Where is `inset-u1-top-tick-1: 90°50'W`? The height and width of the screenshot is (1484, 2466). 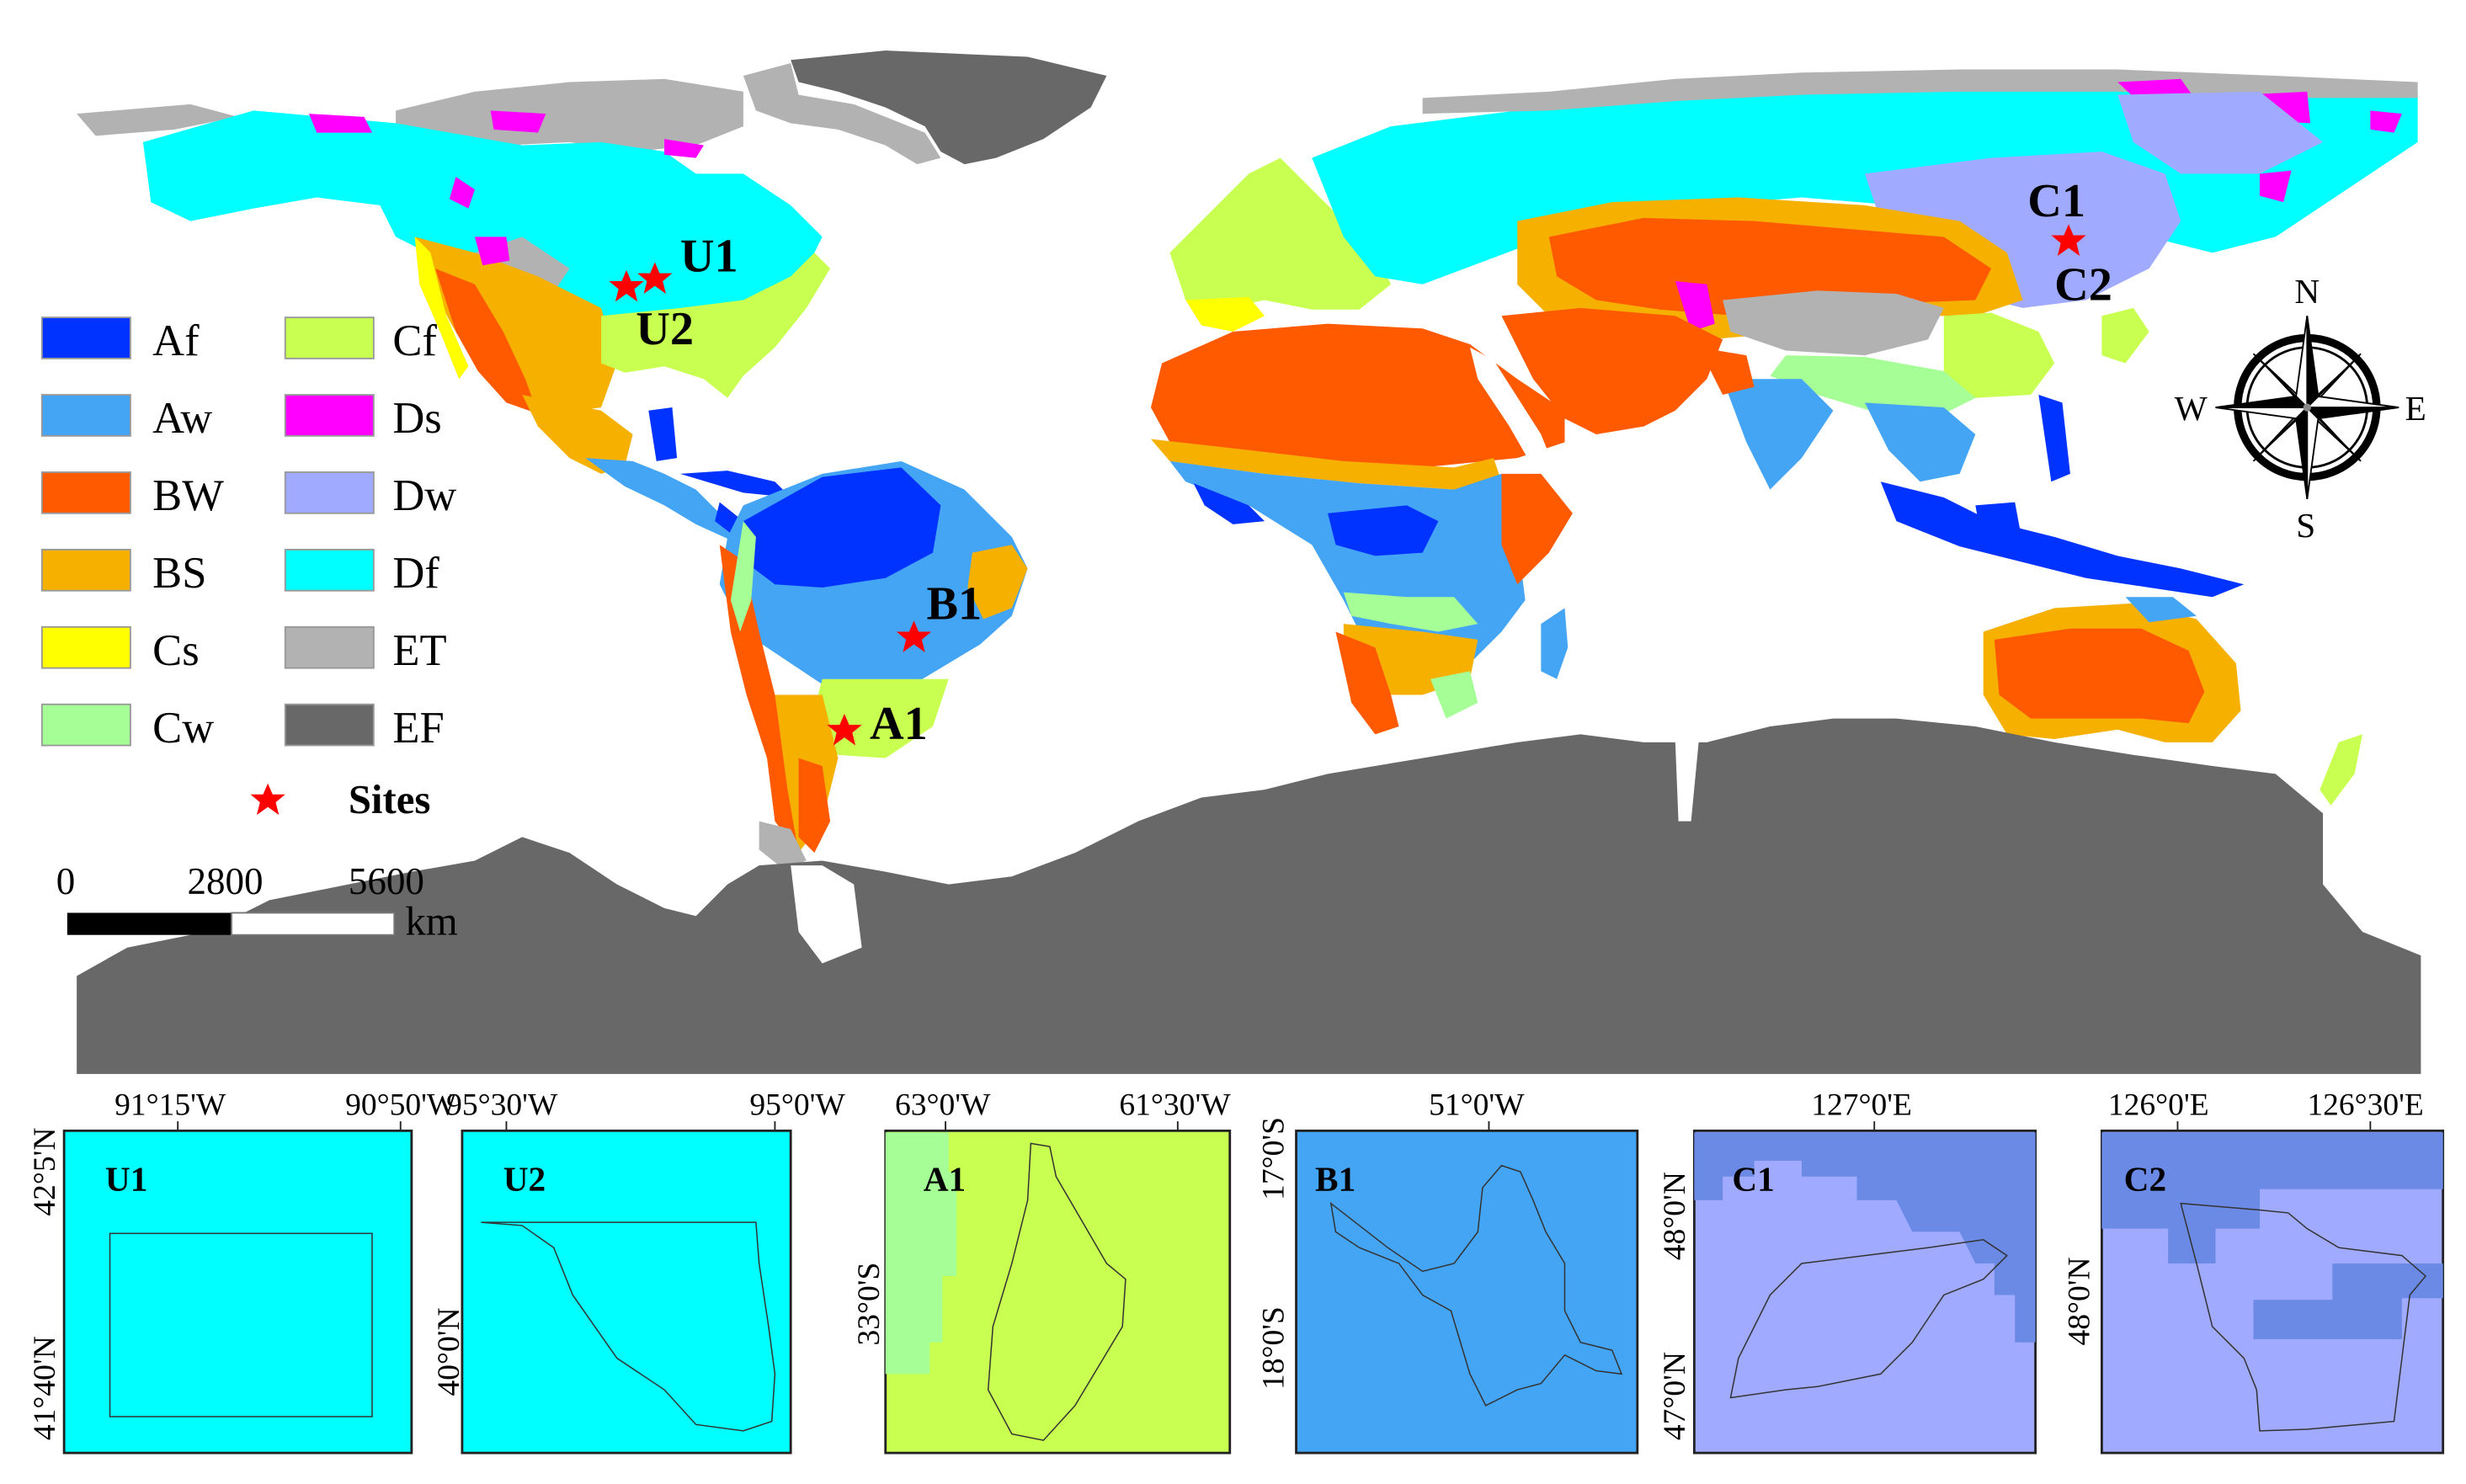
inset-u1-top-tick-1: 90°50'W is located at coordinates (401, 1105).